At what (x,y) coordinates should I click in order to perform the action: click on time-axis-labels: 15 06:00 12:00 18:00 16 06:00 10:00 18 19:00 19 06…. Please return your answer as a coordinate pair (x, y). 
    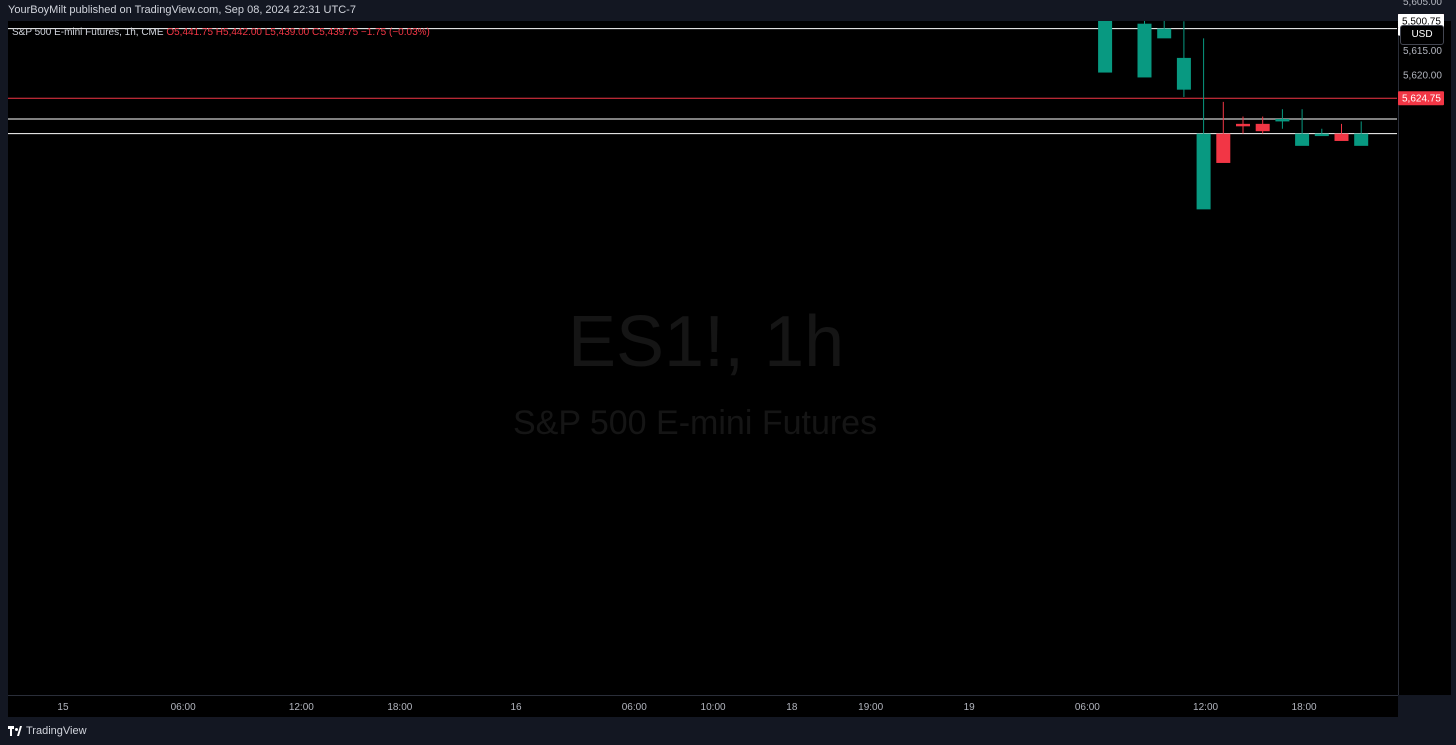
    Looking at the image, I should click on (687, 707).